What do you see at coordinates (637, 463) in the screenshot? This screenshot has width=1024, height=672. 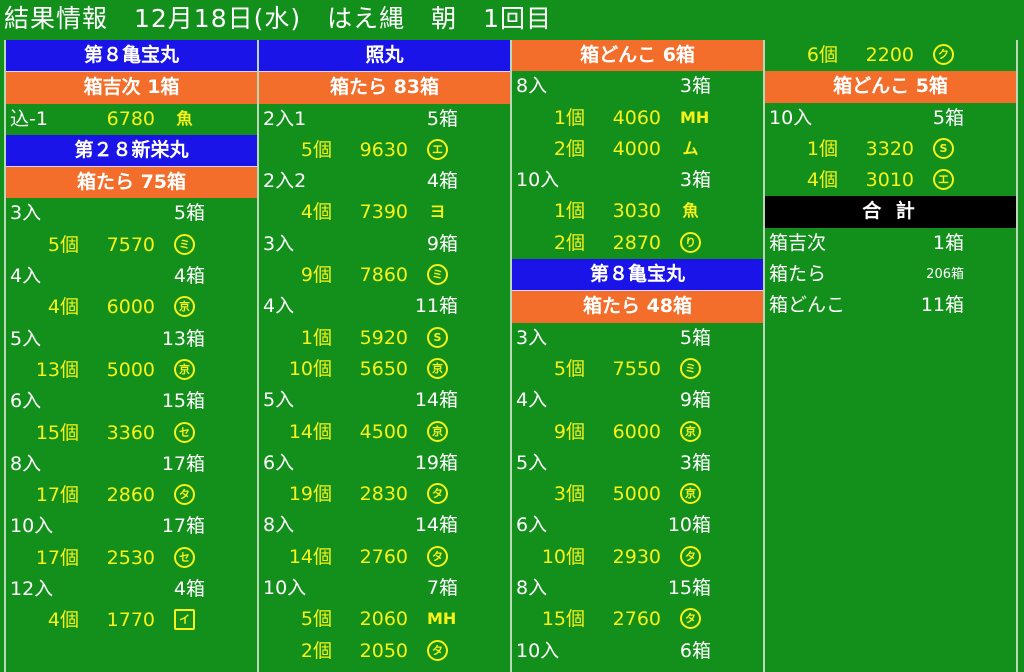 I see `category-row: 5入 3箱` at bounding box center [637, 463].